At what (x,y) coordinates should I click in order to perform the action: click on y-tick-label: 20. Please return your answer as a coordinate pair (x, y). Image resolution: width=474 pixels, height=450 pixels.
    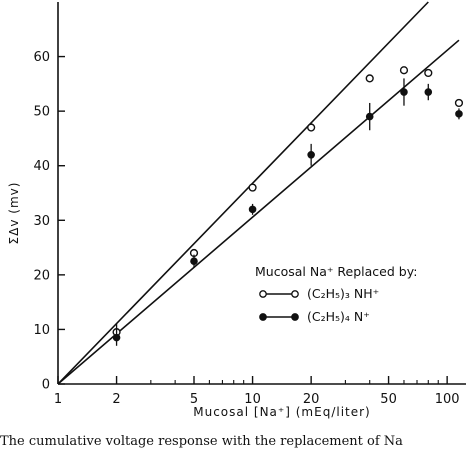
    Looking at the image, I should click on (41, 275).